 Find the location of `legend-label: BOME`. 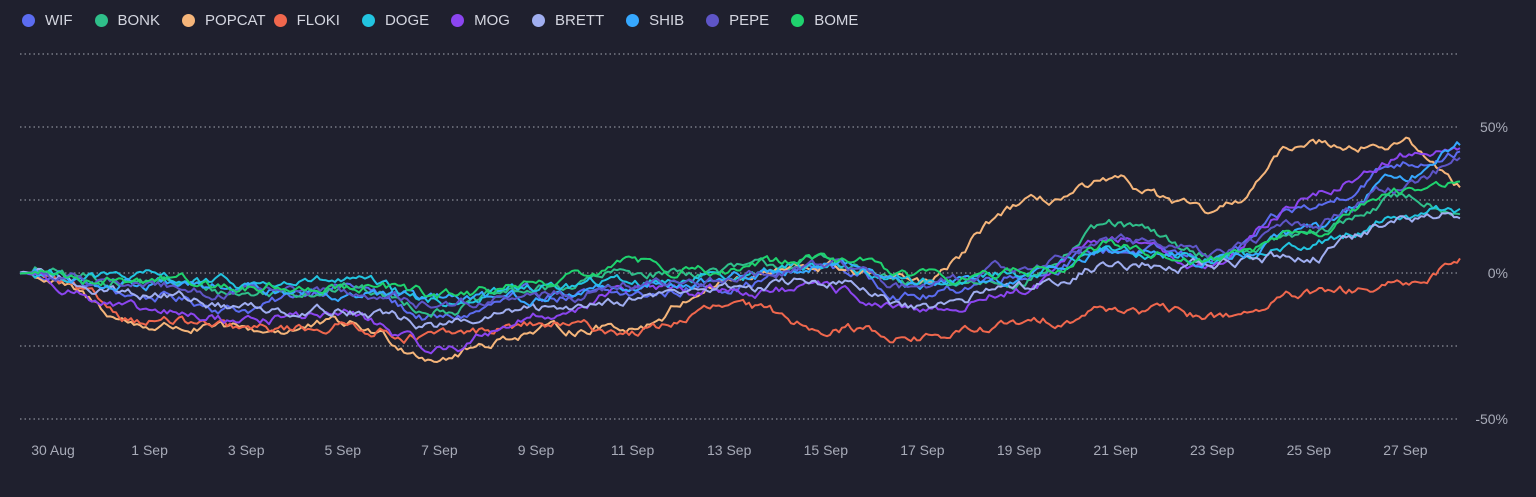

legend-label: BOME is located at coordinates (836, 20).